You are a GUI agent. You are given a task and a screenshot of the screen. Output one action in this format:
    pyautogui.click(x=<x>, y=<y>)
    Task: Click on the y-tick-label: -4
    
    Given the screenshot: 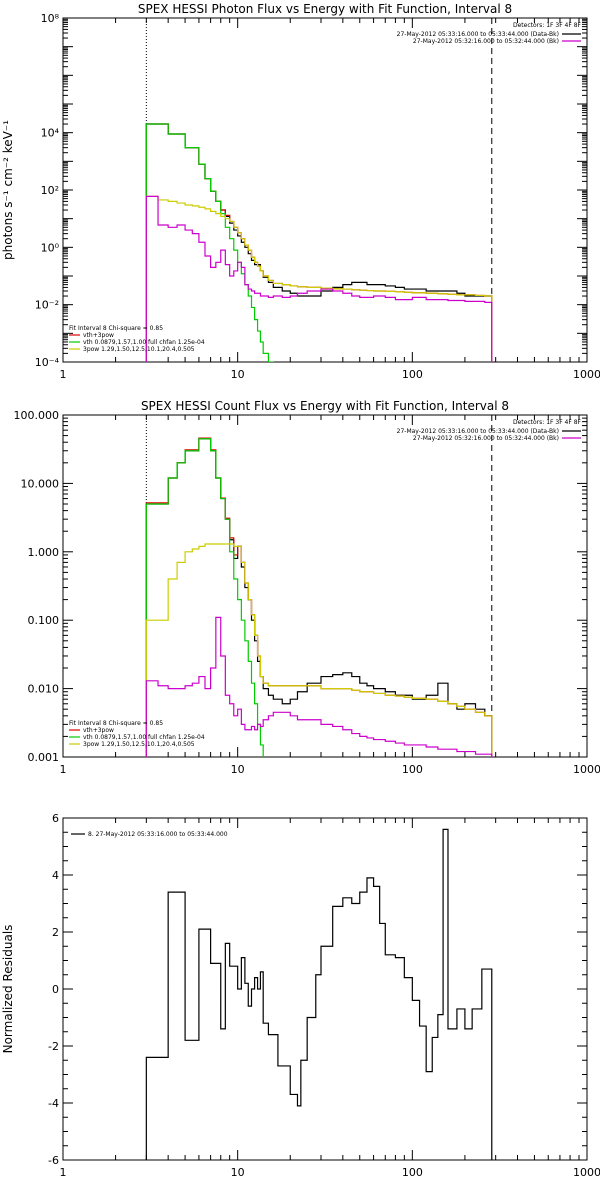 What is the action you would take?
    pyautogui.click(x=53, y=1103)
    